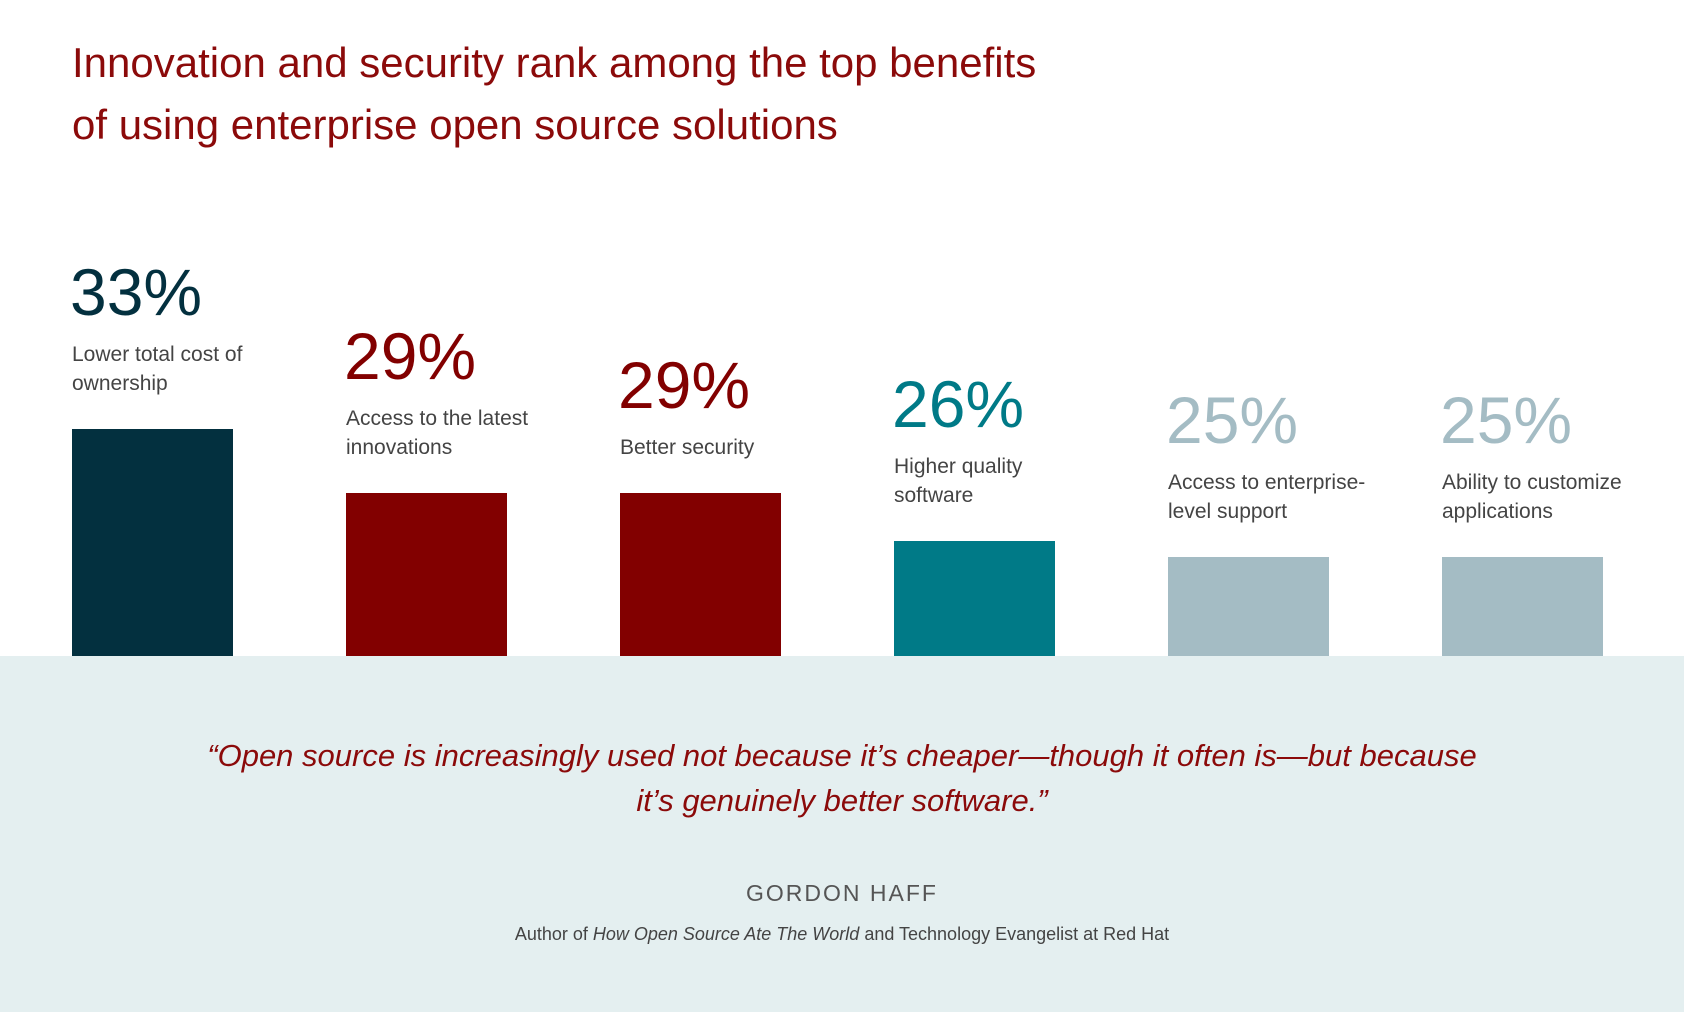 This screenshot has height=1012, width=1684. Describe the element at coordinates (700, 574) in the screenshot. I see `bar-better-security` at that location.